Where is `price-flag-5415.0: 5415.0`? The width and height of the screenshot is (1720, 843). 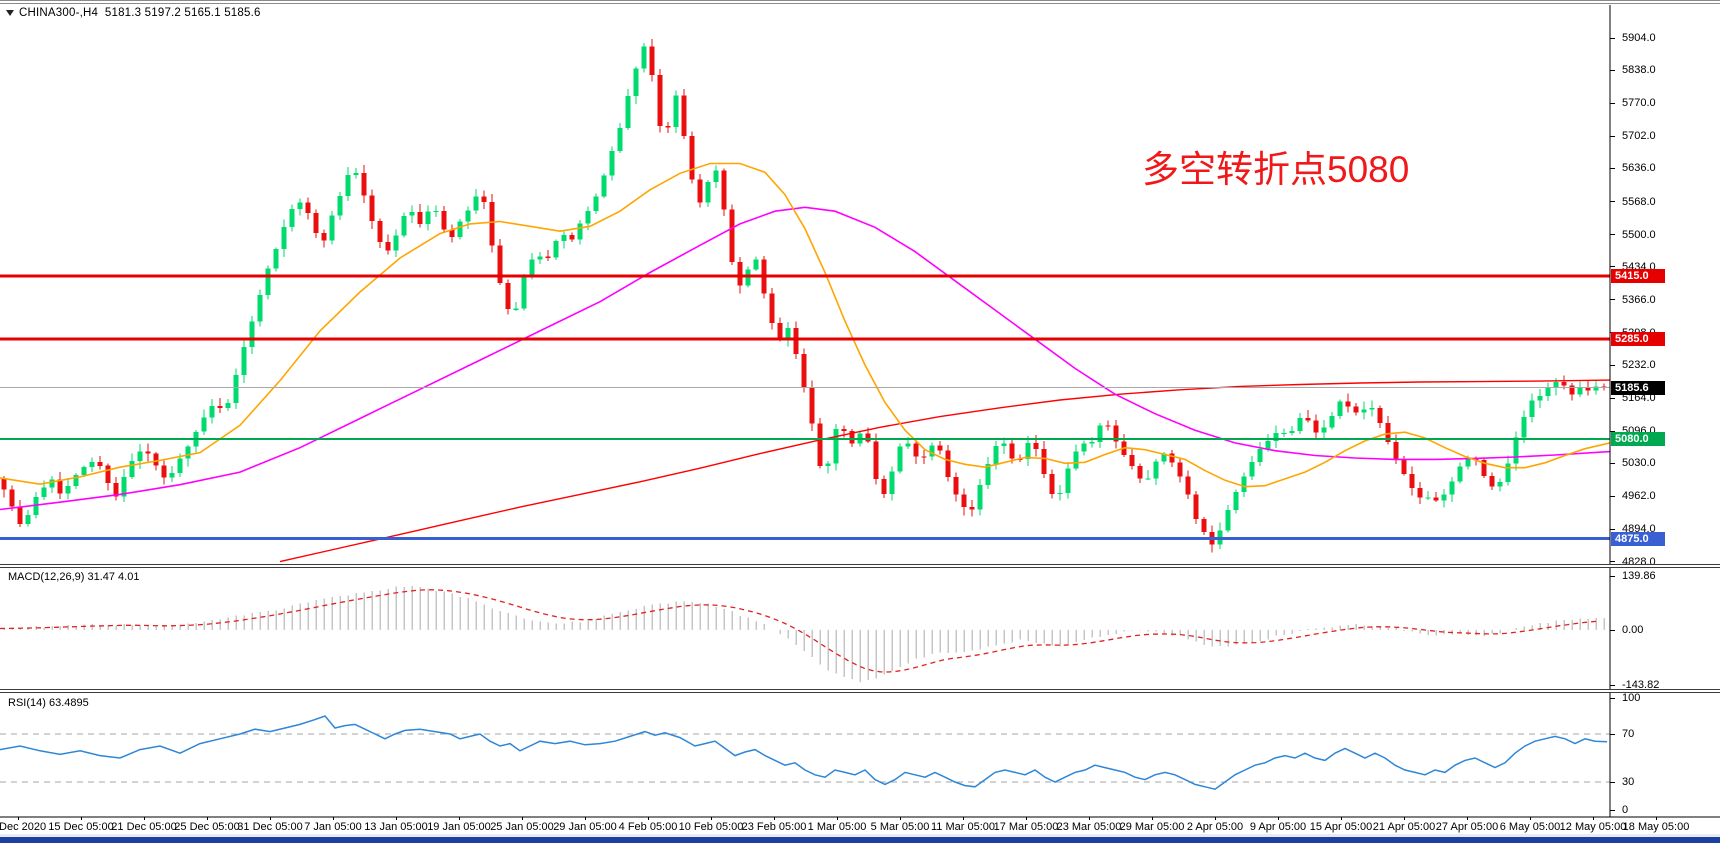 price-flag-5415.0: 5415.0 is located at coordinates (1638, 275).